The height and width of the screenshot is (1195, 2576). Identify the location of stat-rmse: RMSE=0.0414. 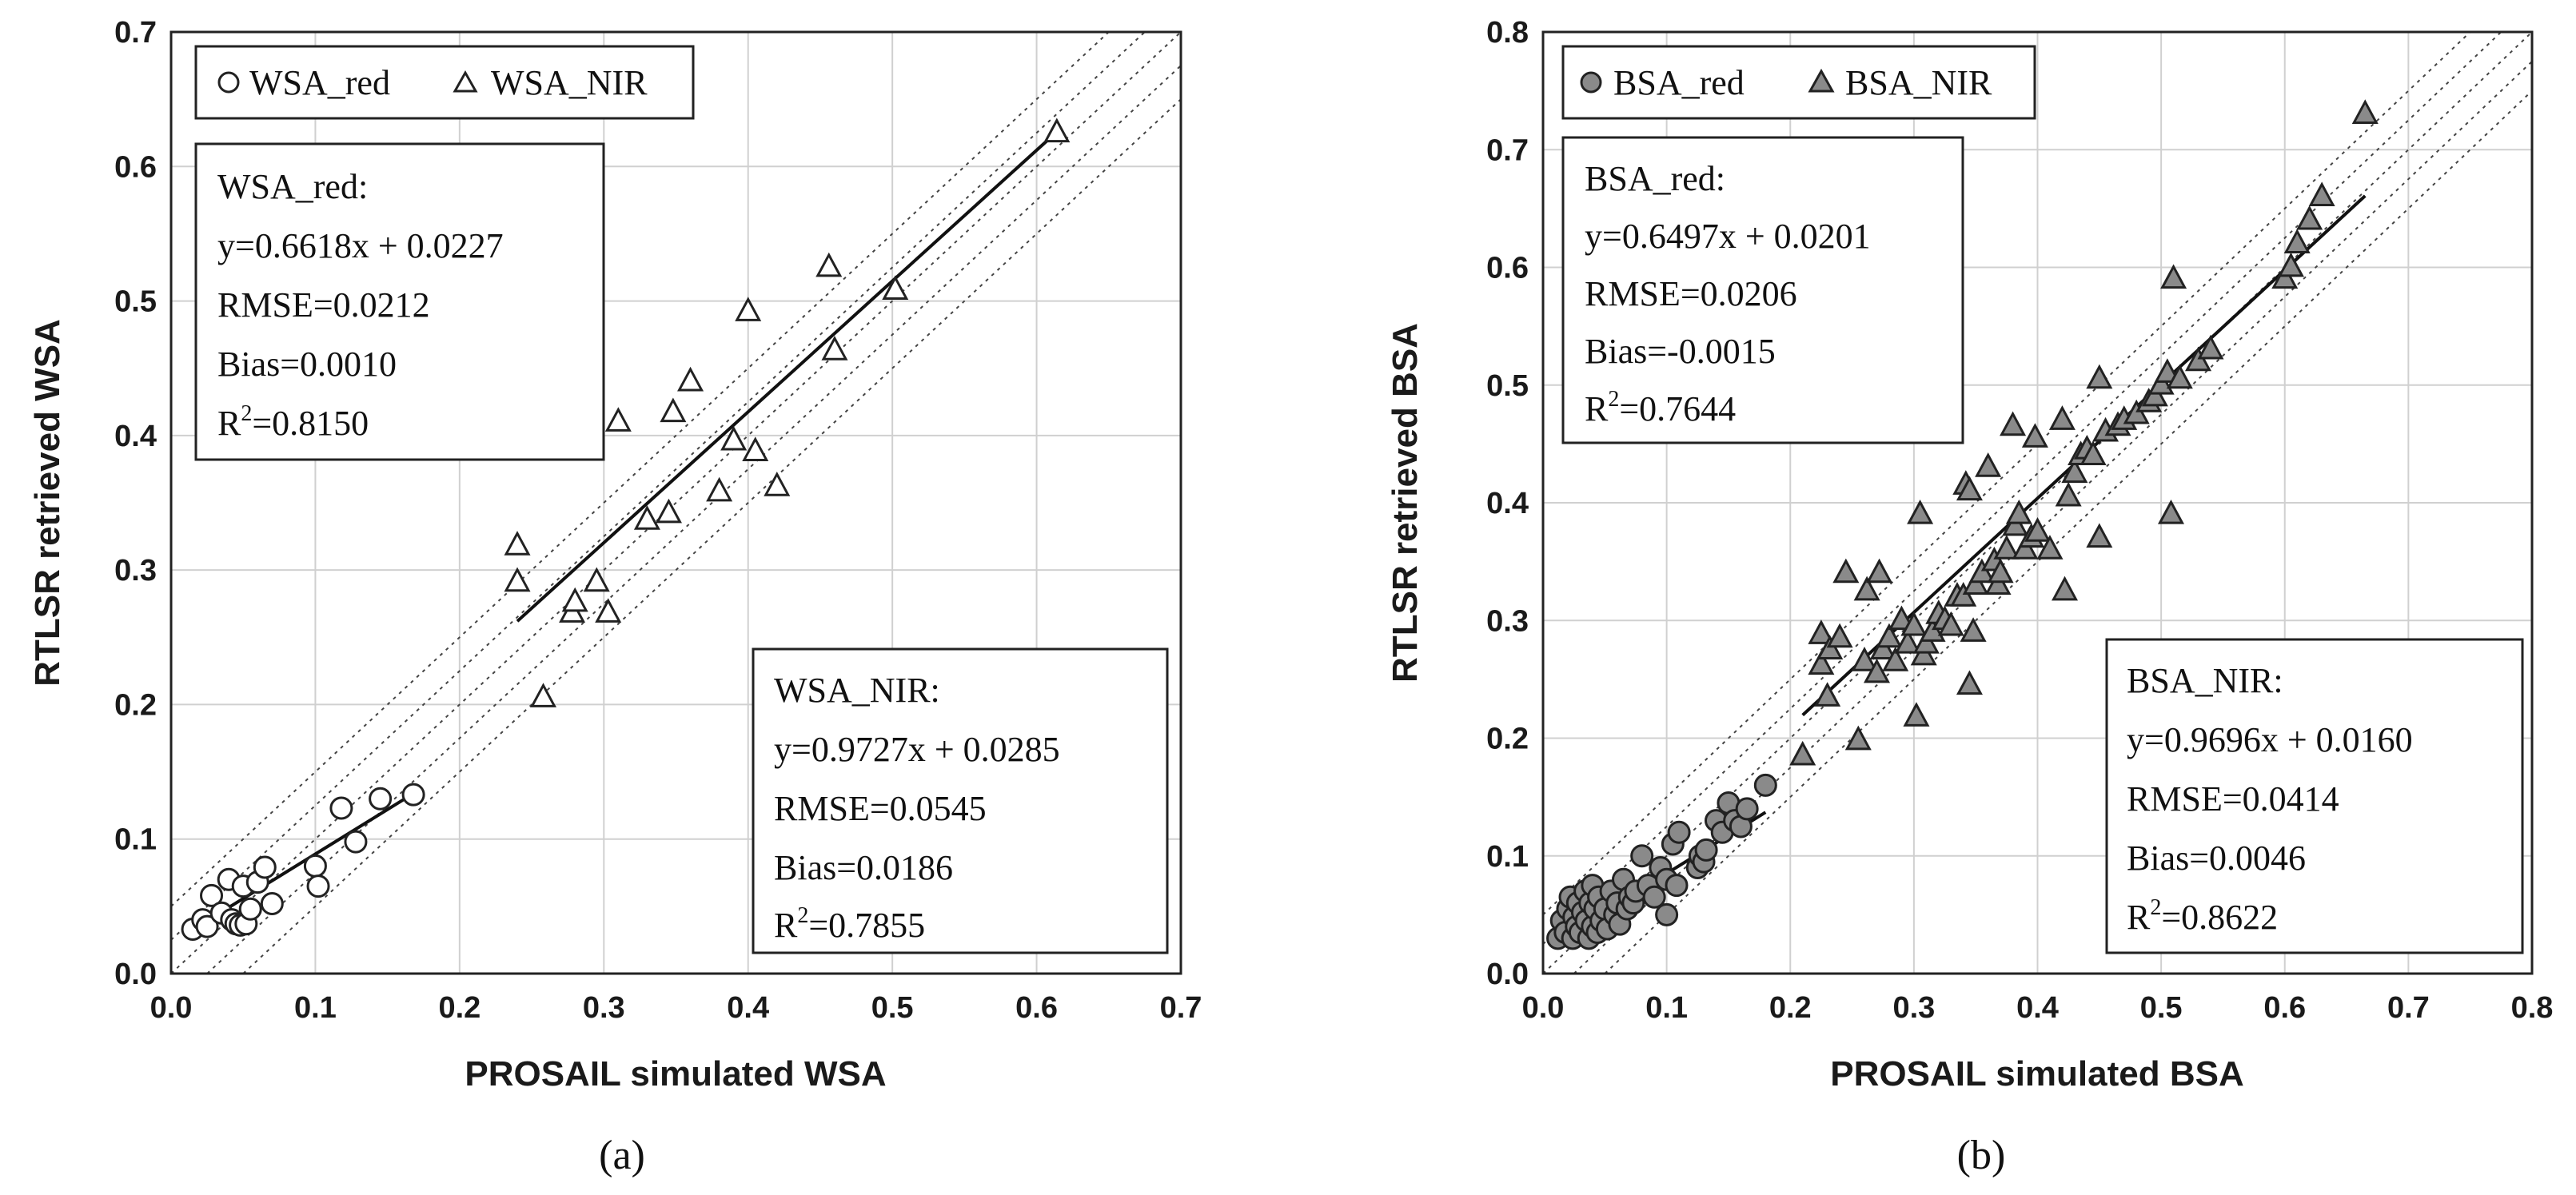
(2233, 799).